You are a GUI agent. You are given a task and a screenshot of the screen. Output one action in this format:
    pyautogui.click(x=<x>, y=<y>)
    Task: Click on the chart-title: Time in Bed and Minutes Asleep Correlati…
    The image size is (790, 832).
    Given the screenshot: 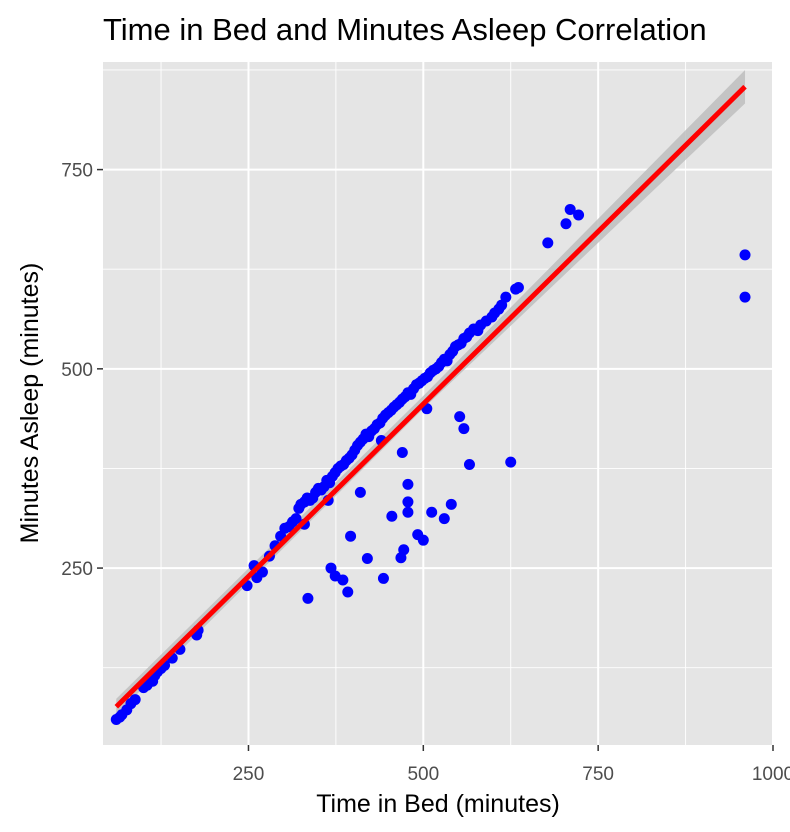 What is the action you would take?
    pyautogui.click(x=405, y=29)
    